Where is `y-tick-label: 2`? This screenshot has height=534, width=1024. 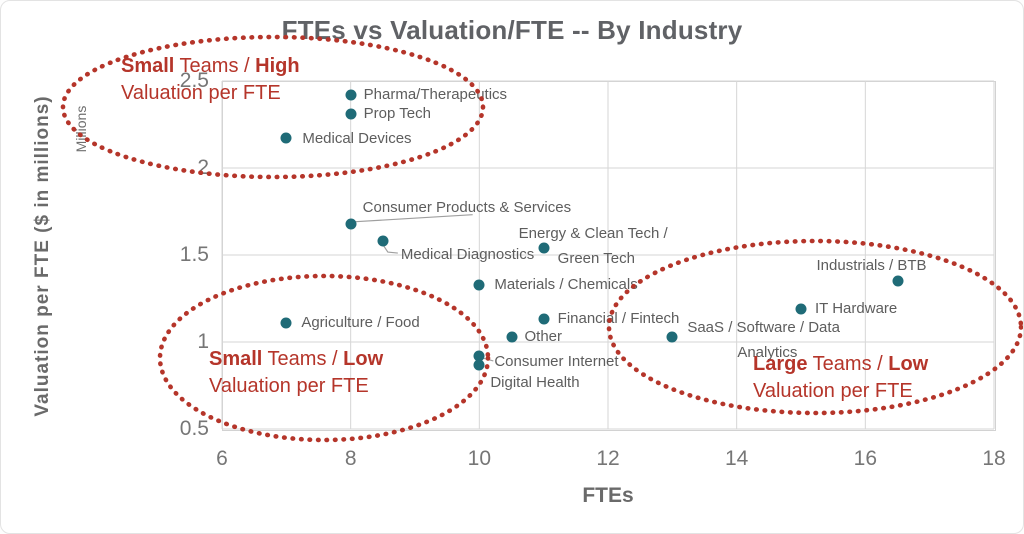
y-tick-label: 2 is located at coordinates (203, 167).